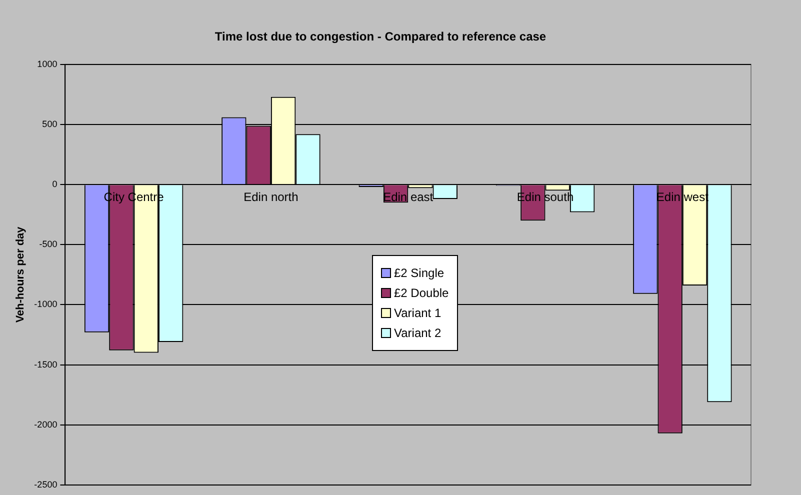  Describe the element at coordinates (421, 293) in the screenshot. I see `legend-label: £2 Double` at that location.